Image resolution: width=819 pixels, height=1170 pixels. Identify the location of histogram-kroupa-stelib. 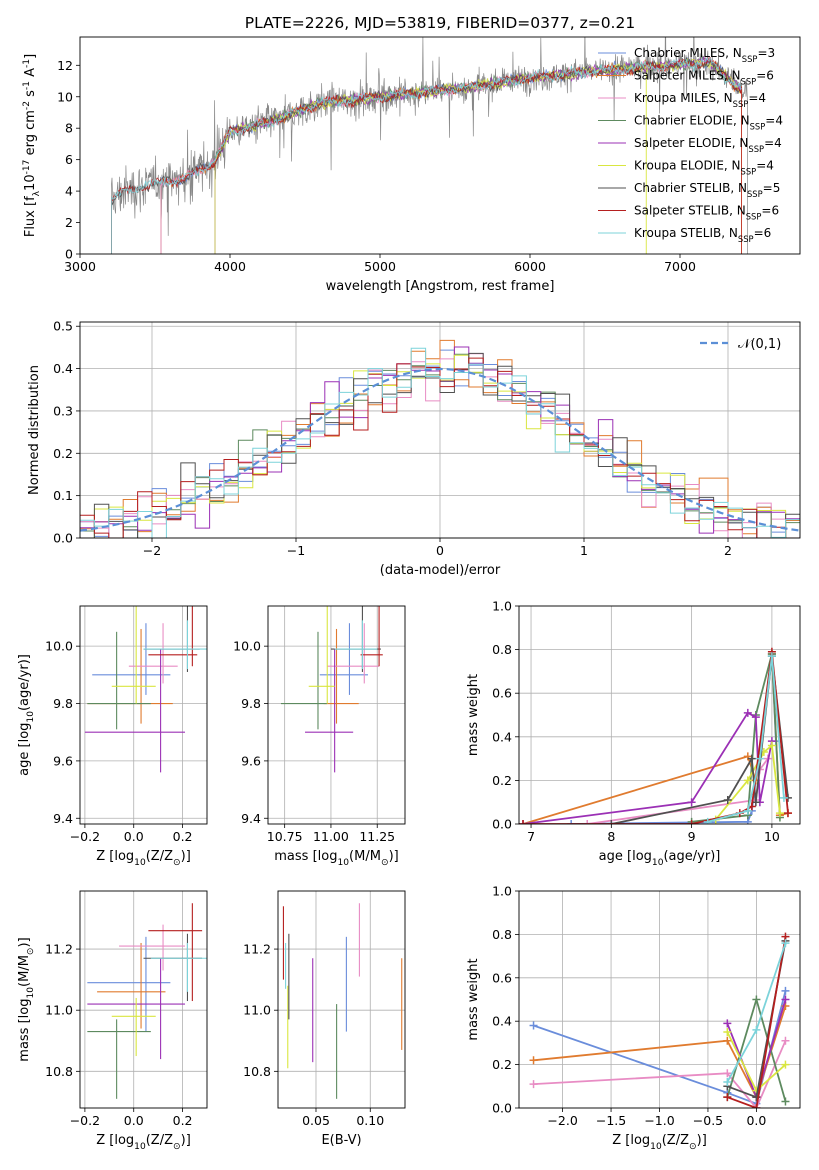
(440, 442).